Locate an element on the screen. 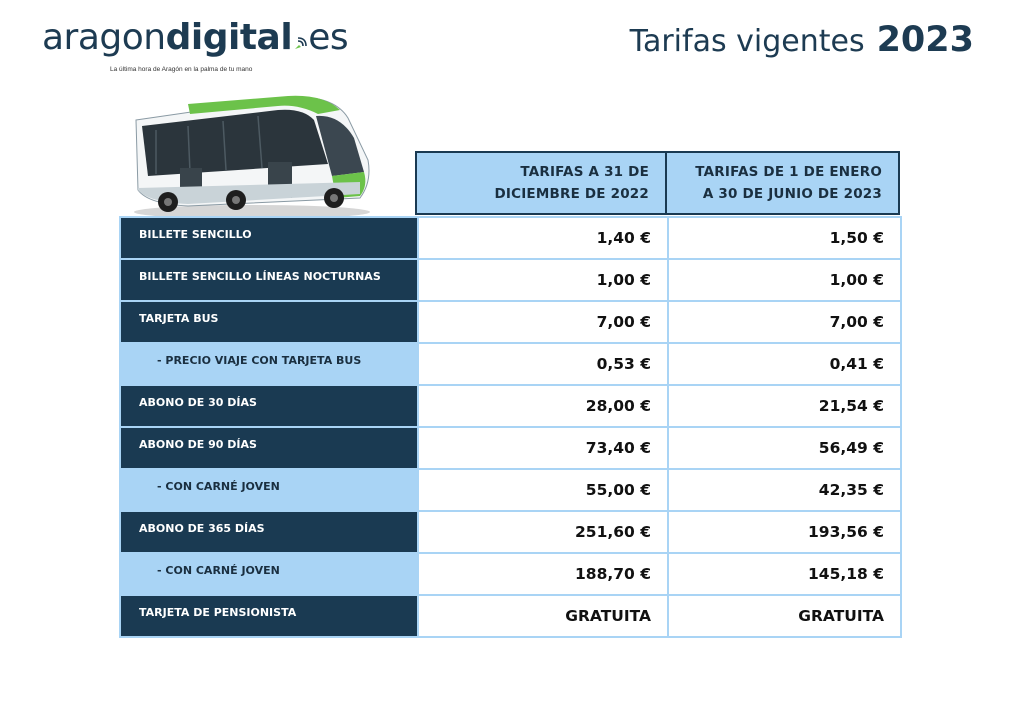 The image size is (1019, 720). table-row: - CON CARNÉ JOVEN 55,00 €42,35 € is located at coordinates (510, 490).